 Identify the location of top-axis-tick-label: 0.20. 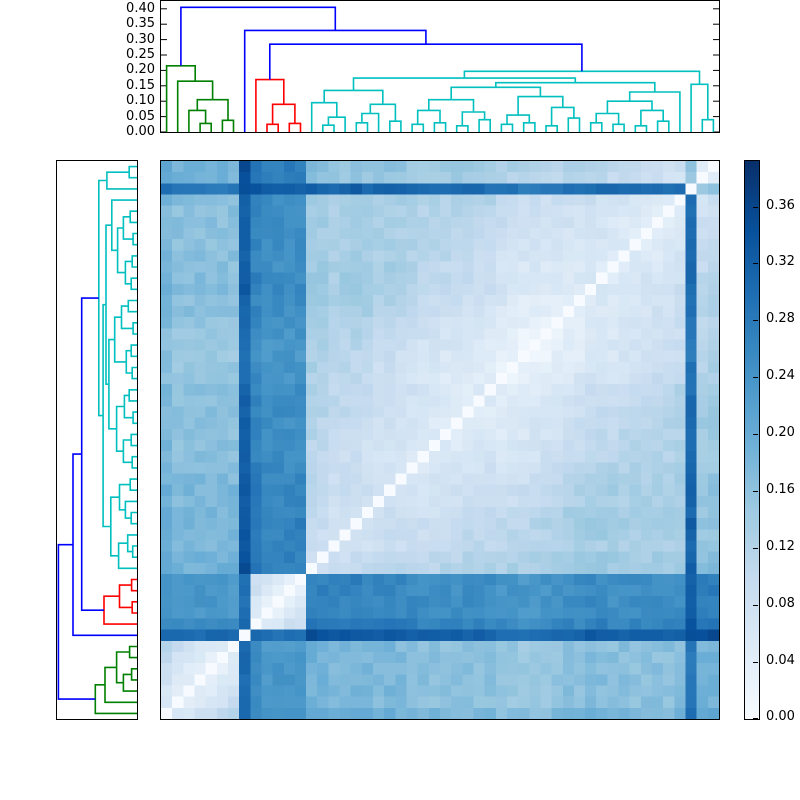
(140, 70).